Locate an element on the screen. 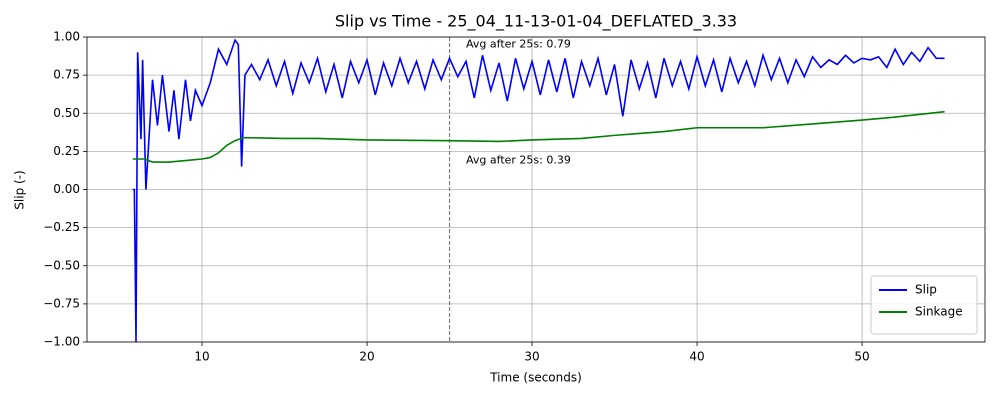 The width and height of the screenshot is (1000, 400). y-tick-label: −0.50 is located at coordinates (61, 265).